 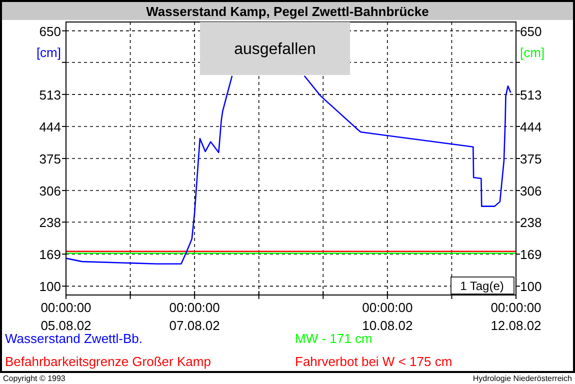 I want to click on y-tick-label: 306, so click(x=50, y=191).